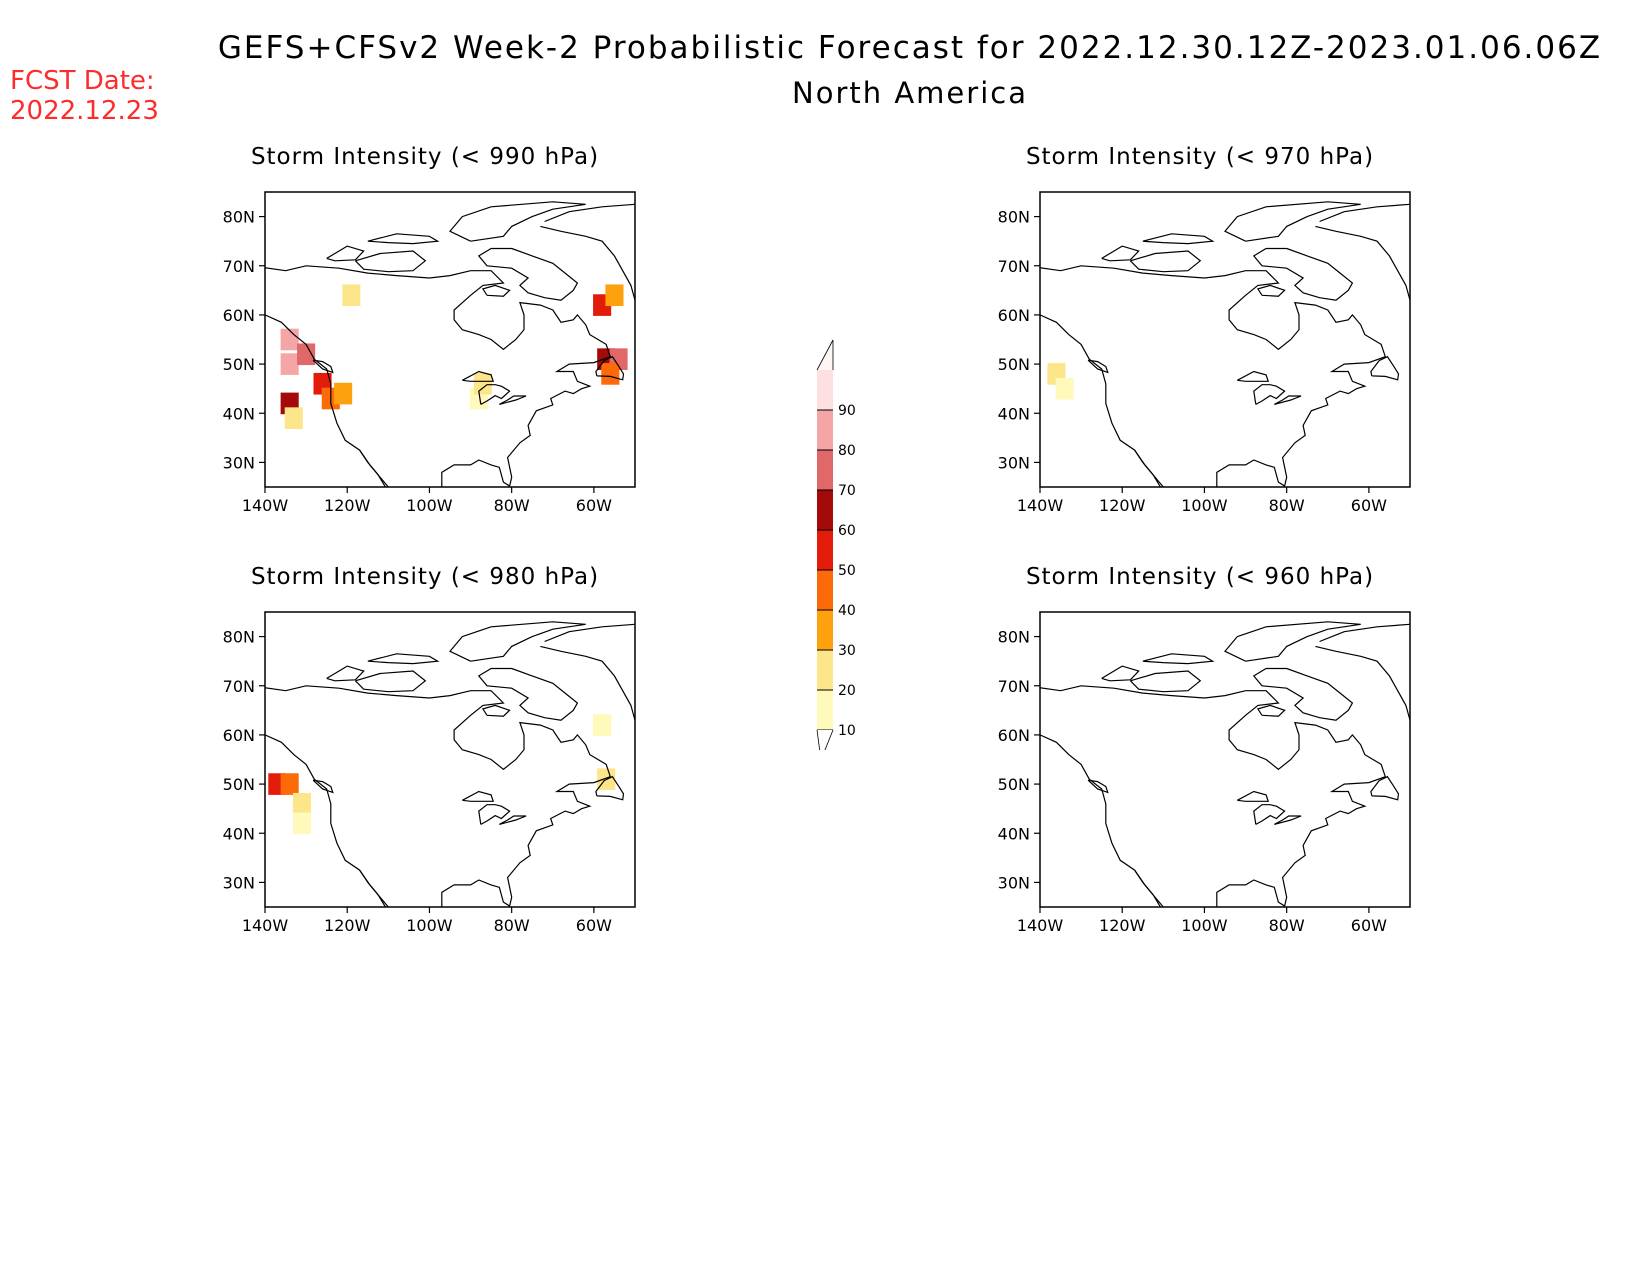 The width and height of the screenshot is (1650, 1275). I want to click on map-chart-960: 80N 70N 60N 50N 40N 30N 140W 120W 100W 80W 60W, so click(1204, 773).